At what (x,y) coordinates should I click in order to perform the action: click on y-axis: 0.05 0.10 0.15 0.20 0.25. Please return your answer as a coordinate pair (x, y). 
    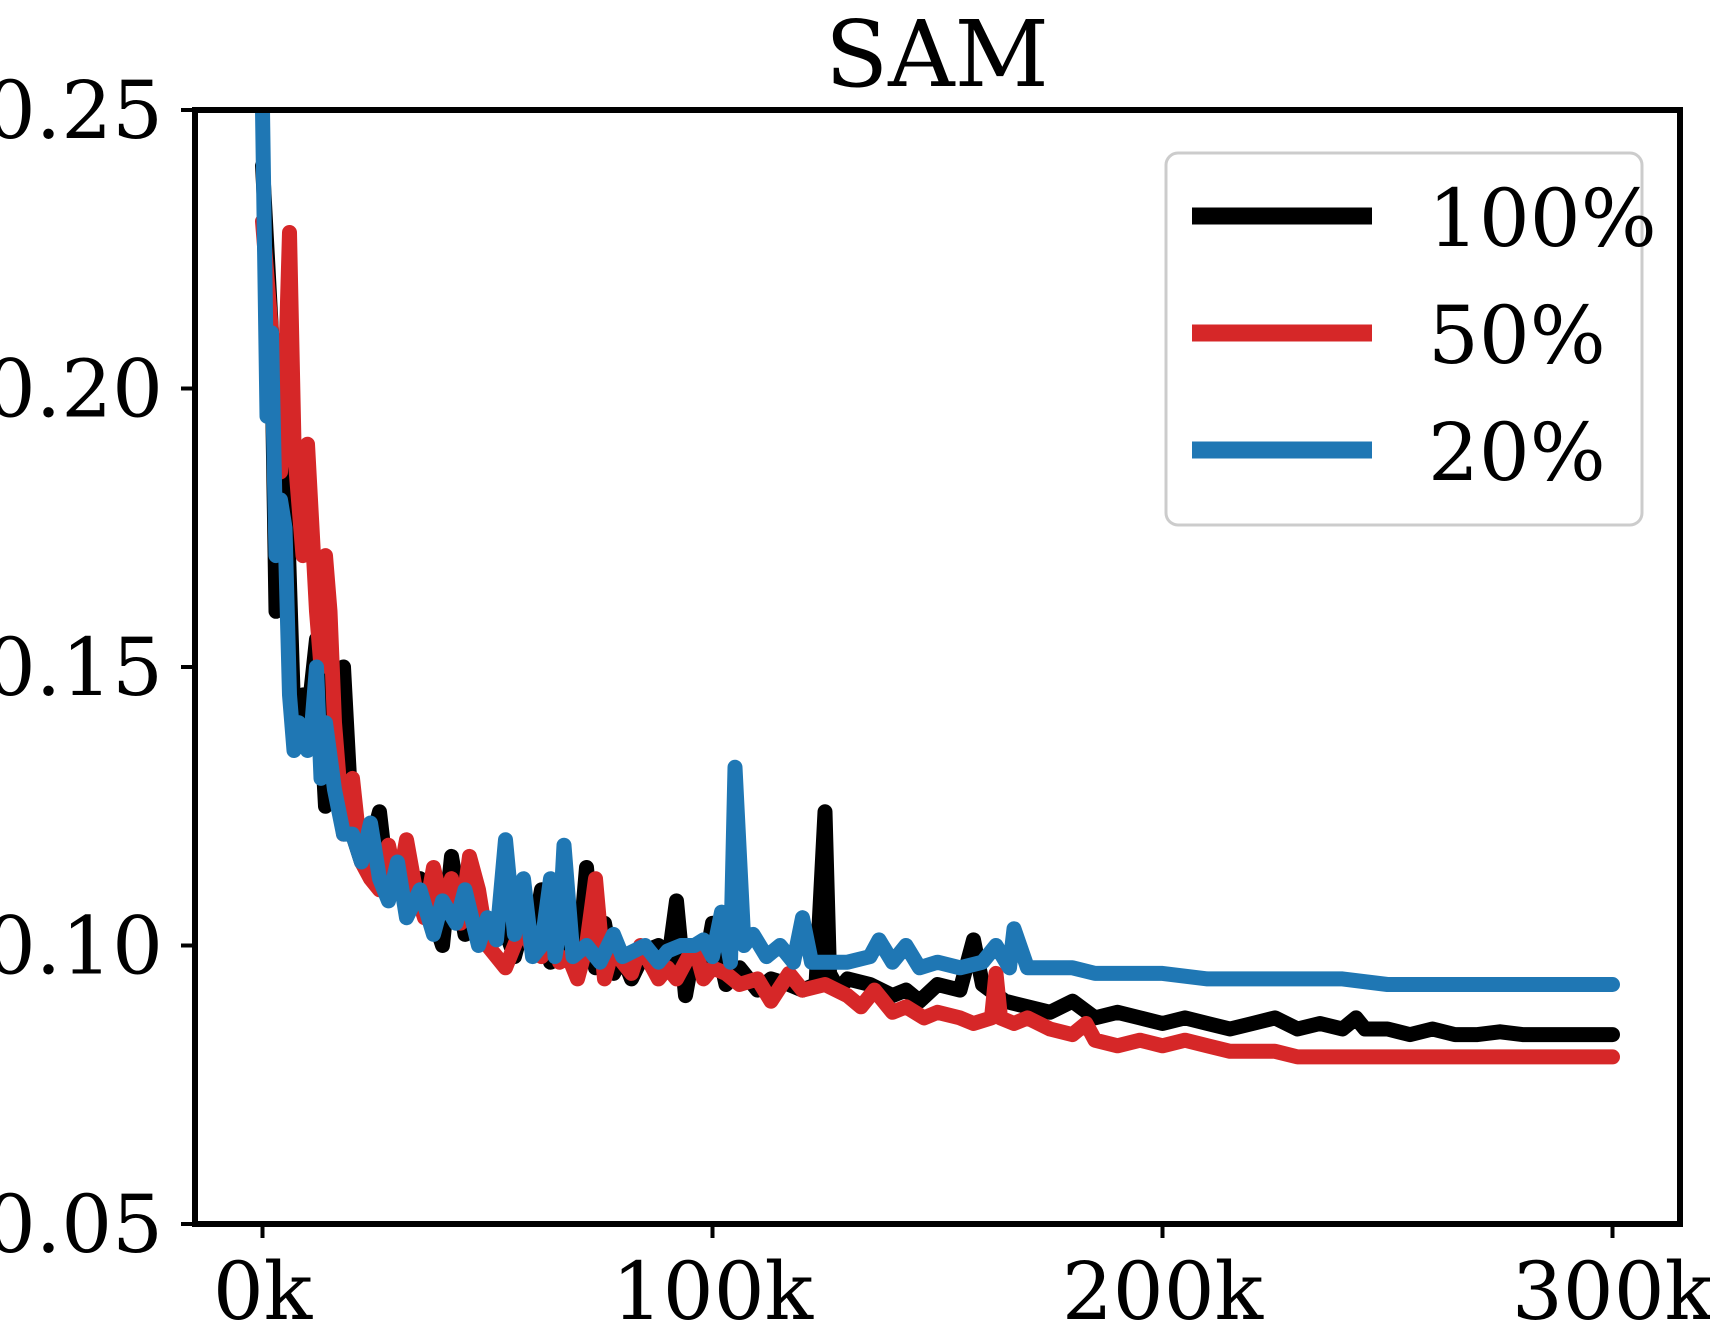
    Looking at the image, I should click on (97, 667).